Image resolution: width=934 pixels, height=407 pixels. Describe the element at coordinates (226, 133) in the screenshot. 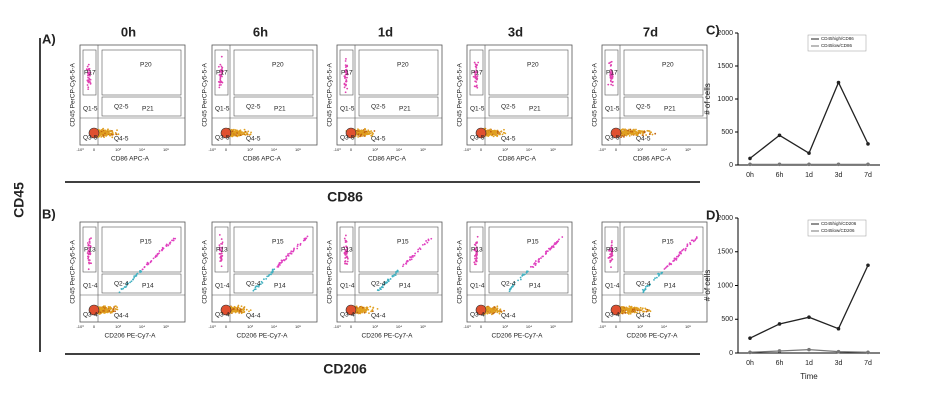

I see `density-core` at that location.